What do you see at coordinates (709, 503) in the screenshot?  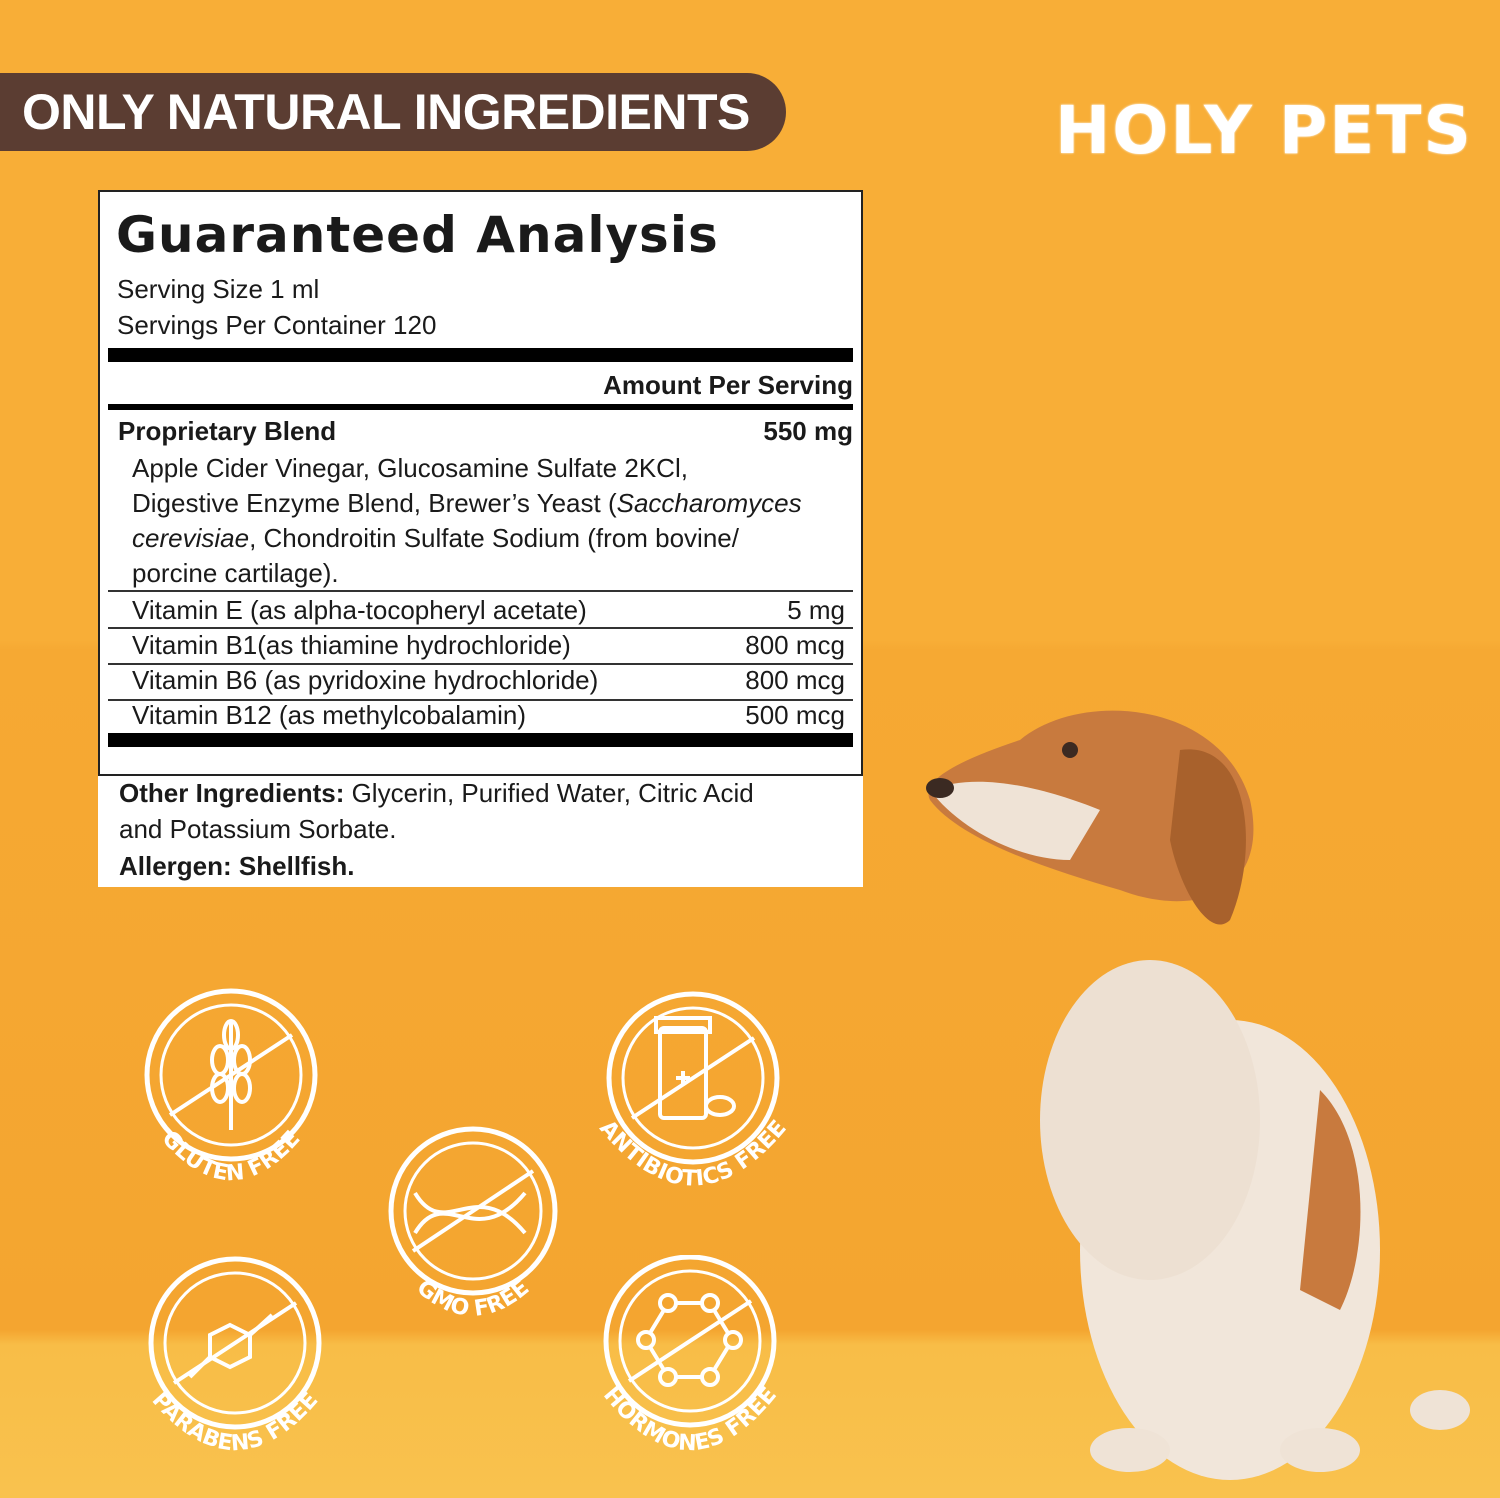 I see `blend-italic: Saccharomyces` at bounding box center [709, 503].